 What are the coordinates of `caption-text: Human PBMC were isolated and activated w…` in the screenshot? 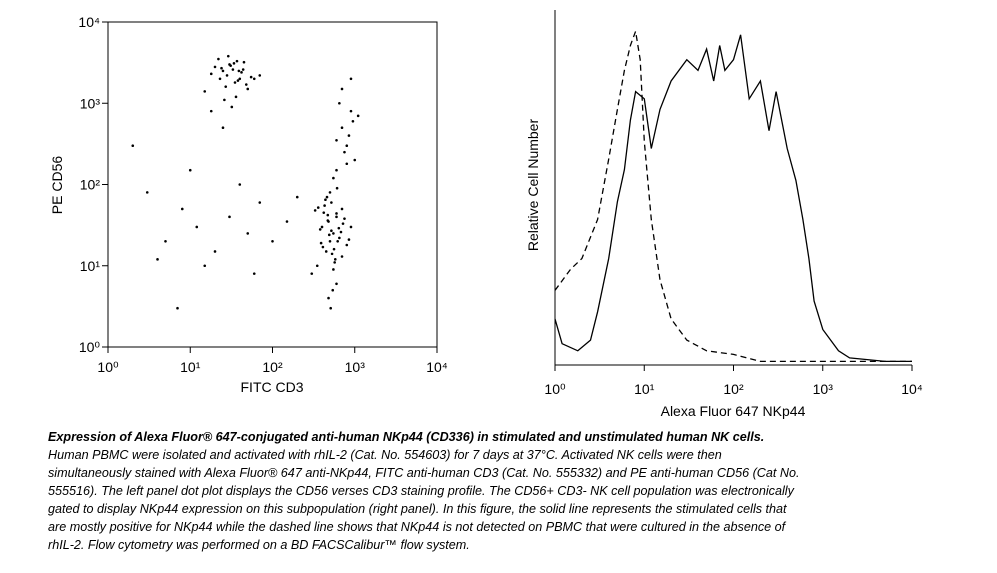 It's located at (424, 500).